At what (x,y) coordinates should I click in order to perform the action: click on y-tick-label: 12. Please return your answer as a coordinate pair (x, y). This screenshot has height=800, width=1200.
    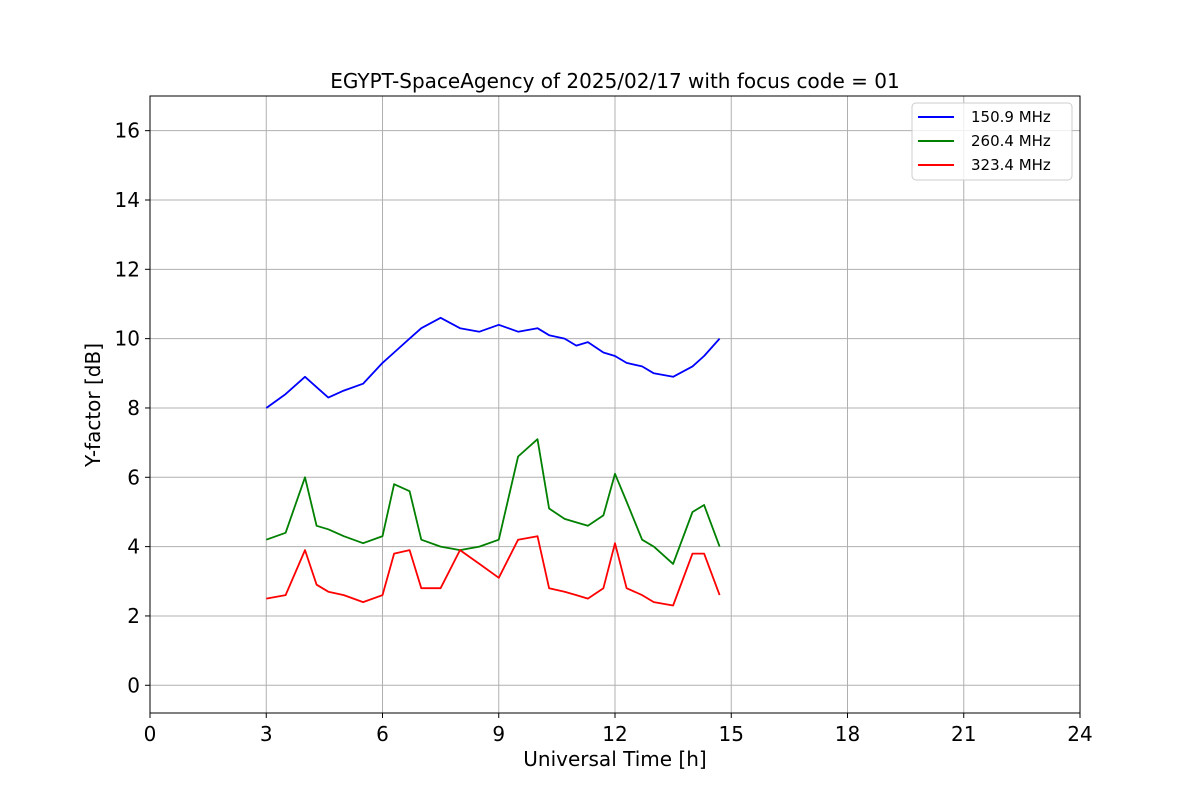
    Looking at the image, I should click on (127, 269).